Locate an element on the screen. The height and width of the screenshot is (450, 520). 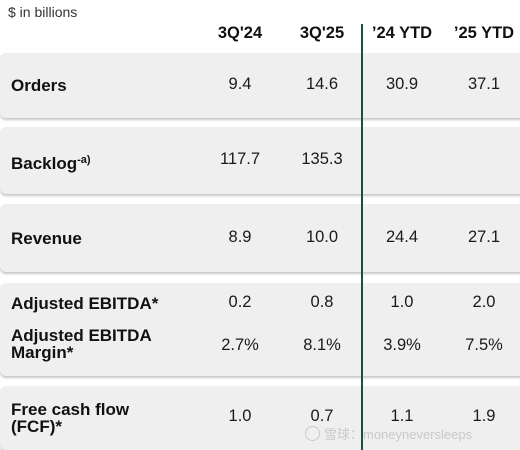
cell-3q24: 8.9 is located at coordinates (240, 237).